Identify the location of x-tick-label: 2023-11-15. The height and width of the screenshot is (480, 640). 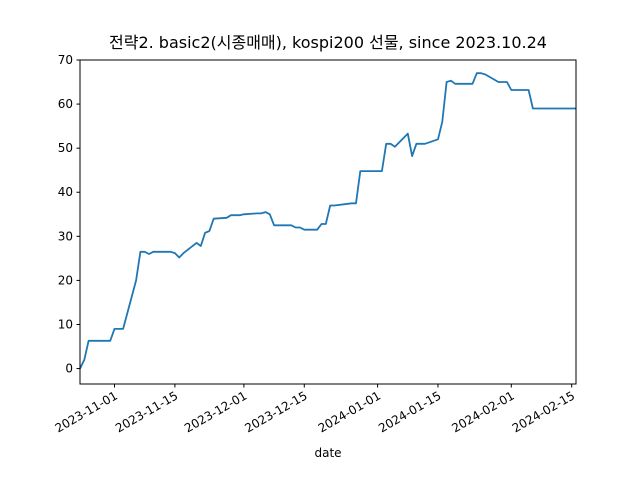
(146, 411).